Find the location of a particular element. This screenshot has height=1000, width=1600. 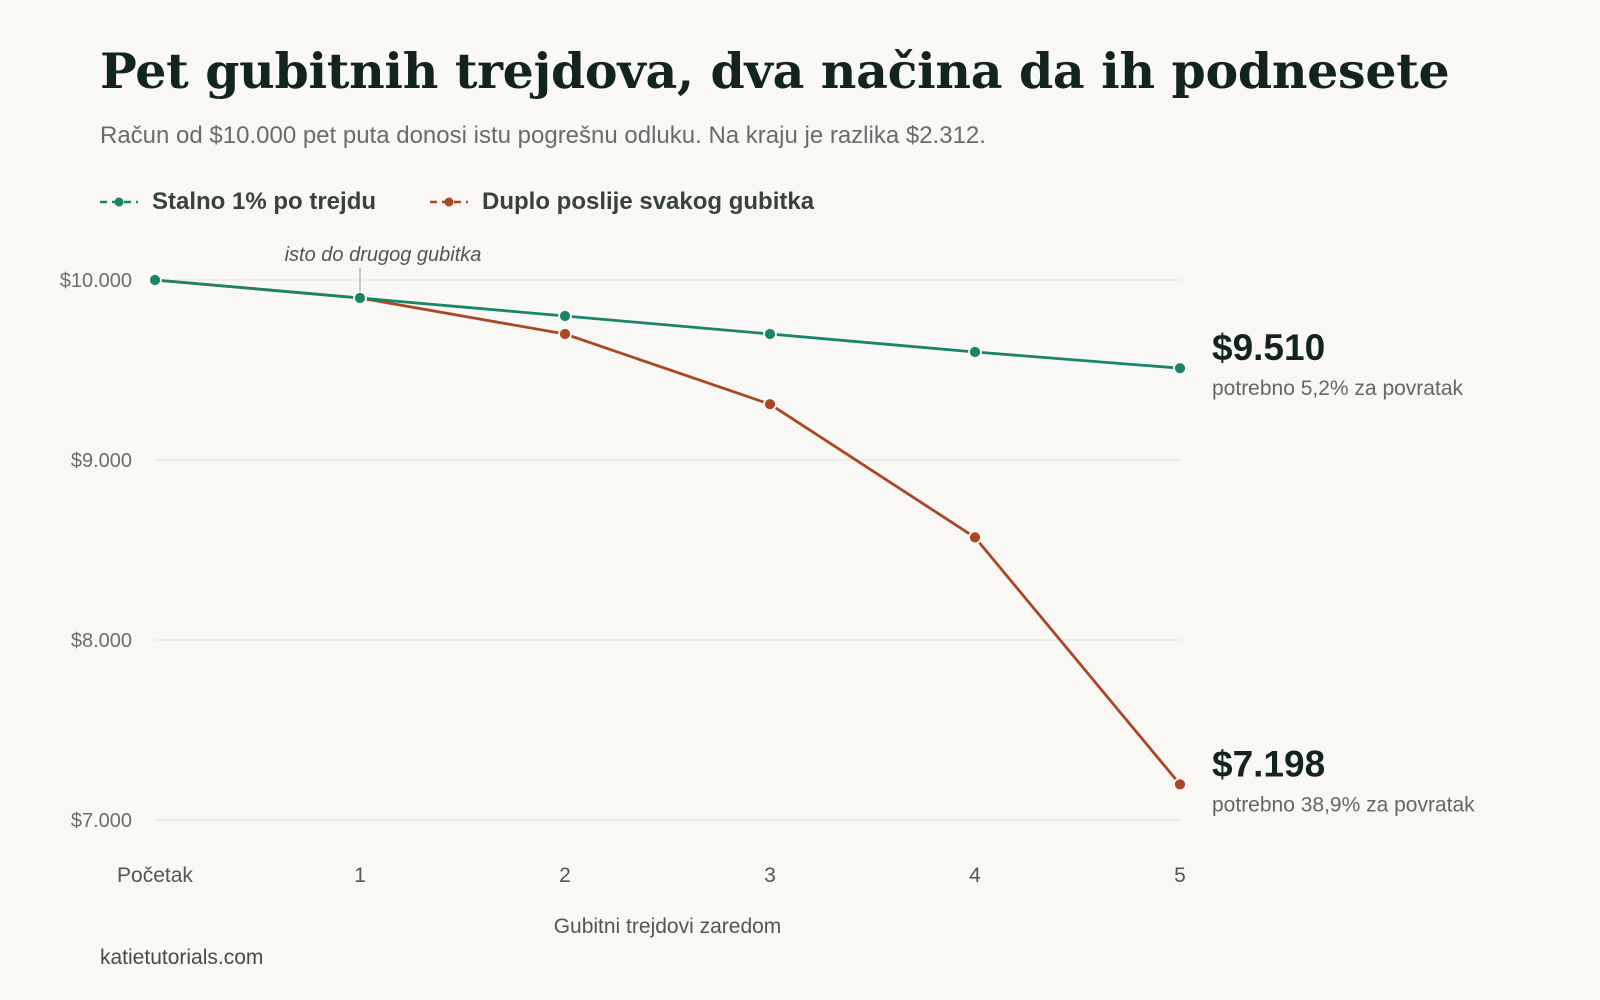

x-axis-ticks: Početak 1 2 3 4 5 is located at coordinates (651, 875).